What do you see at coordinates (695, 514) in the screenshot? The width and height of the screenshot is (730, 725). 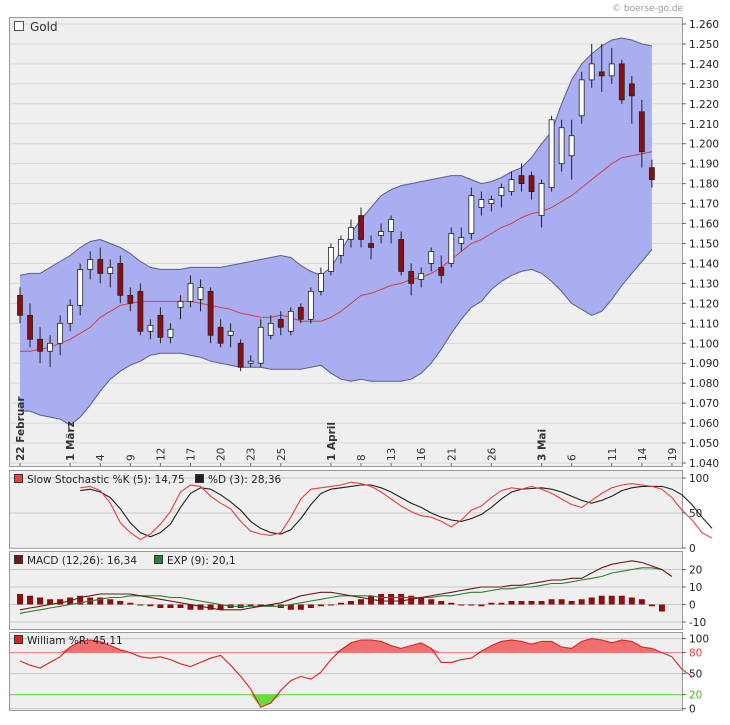 I see `stochastic-y-axis: 100 50 0` at bounding box center [695, 514].